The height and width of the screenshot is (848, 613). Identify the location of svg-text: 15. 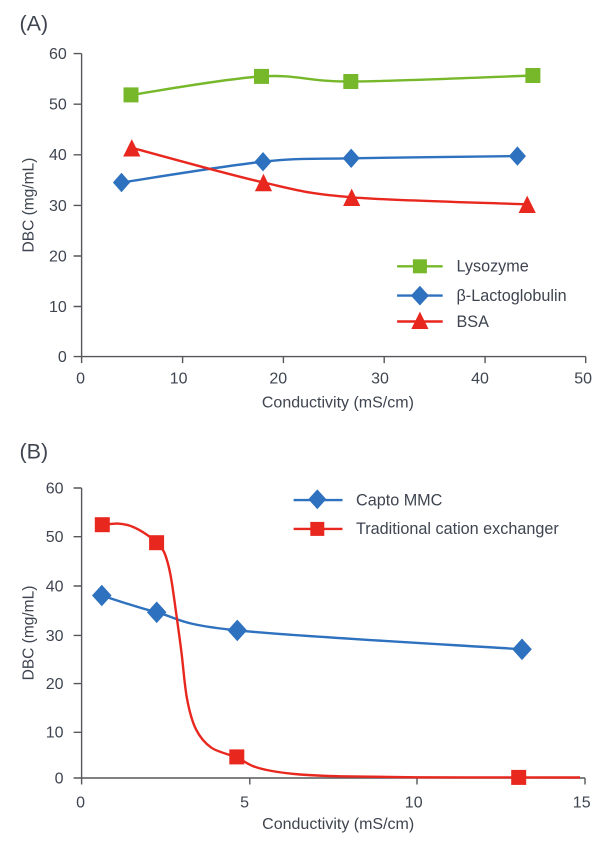
(582, 802).